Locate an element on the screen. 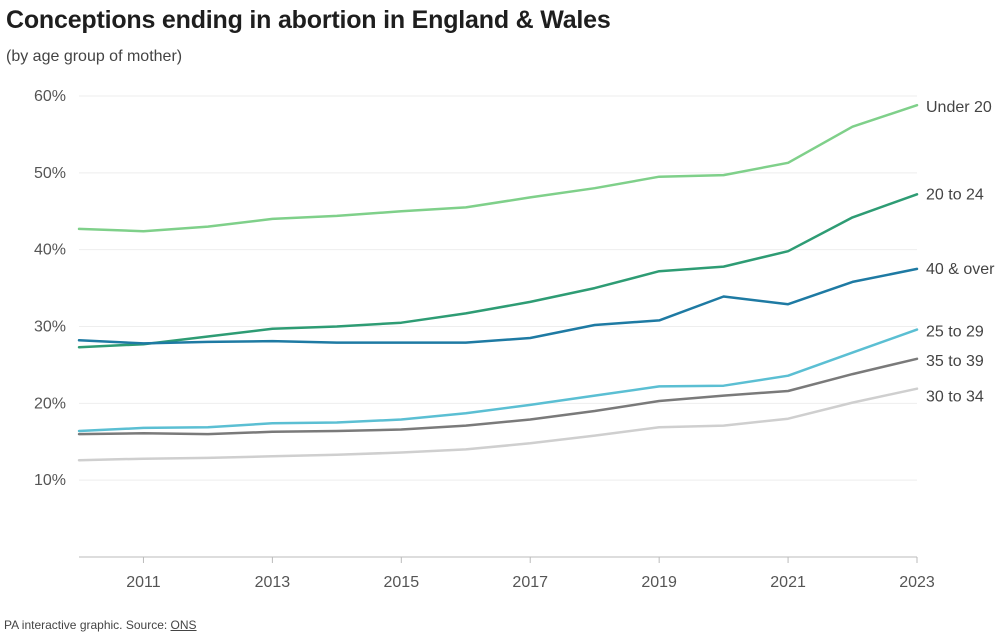  y-tick-label-60: 60% is located at coordinates (50, 96).